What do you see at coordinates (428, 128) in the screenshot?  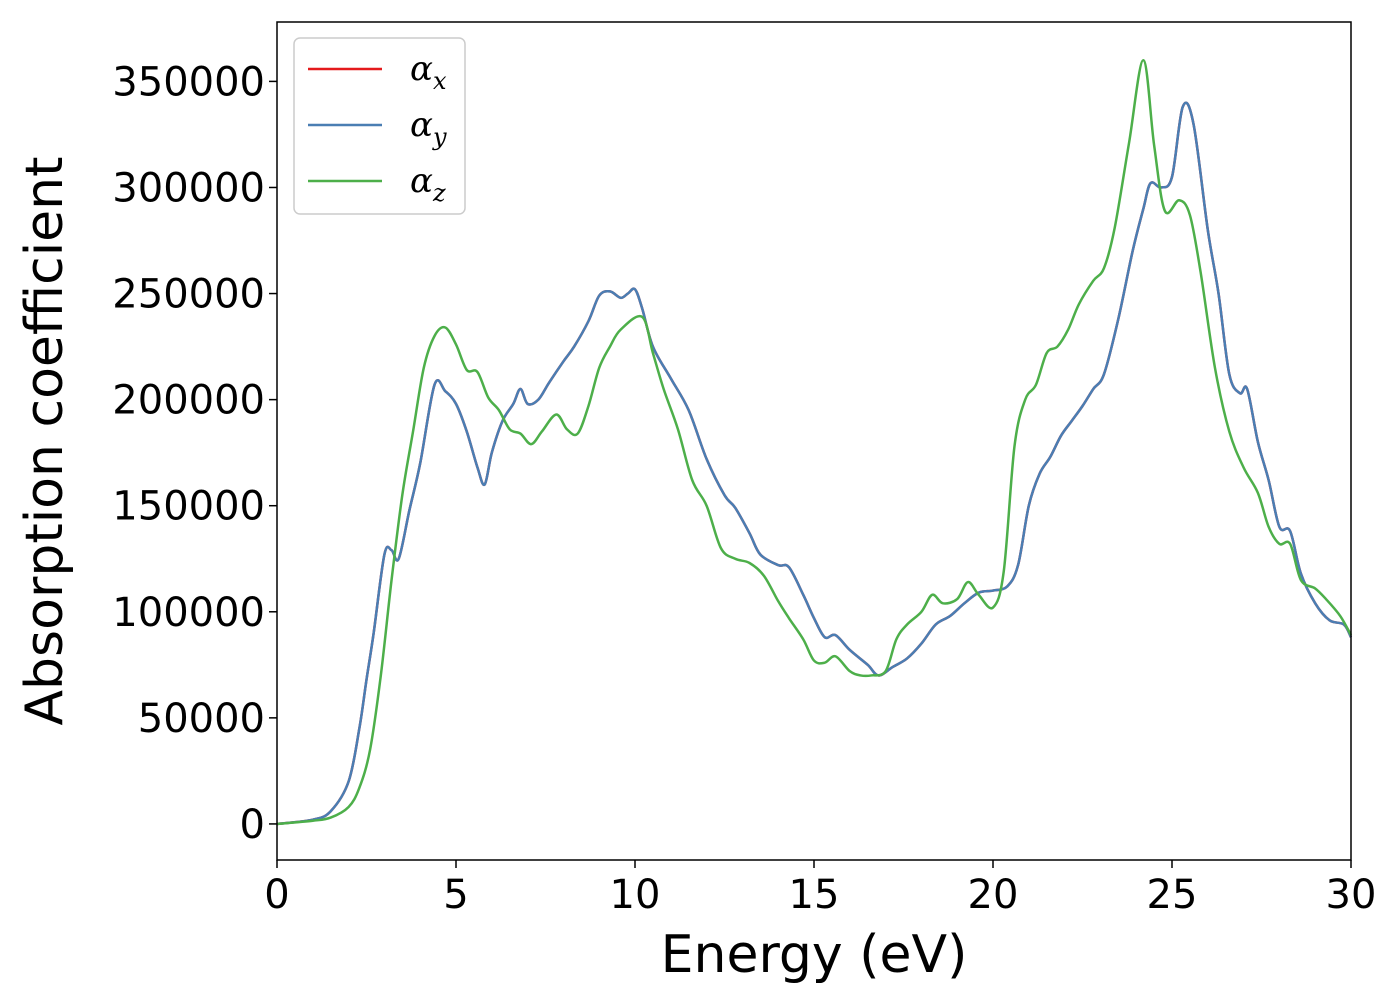 I see `legend-label-alpha-y: αy` at bounding box center [428, 128].